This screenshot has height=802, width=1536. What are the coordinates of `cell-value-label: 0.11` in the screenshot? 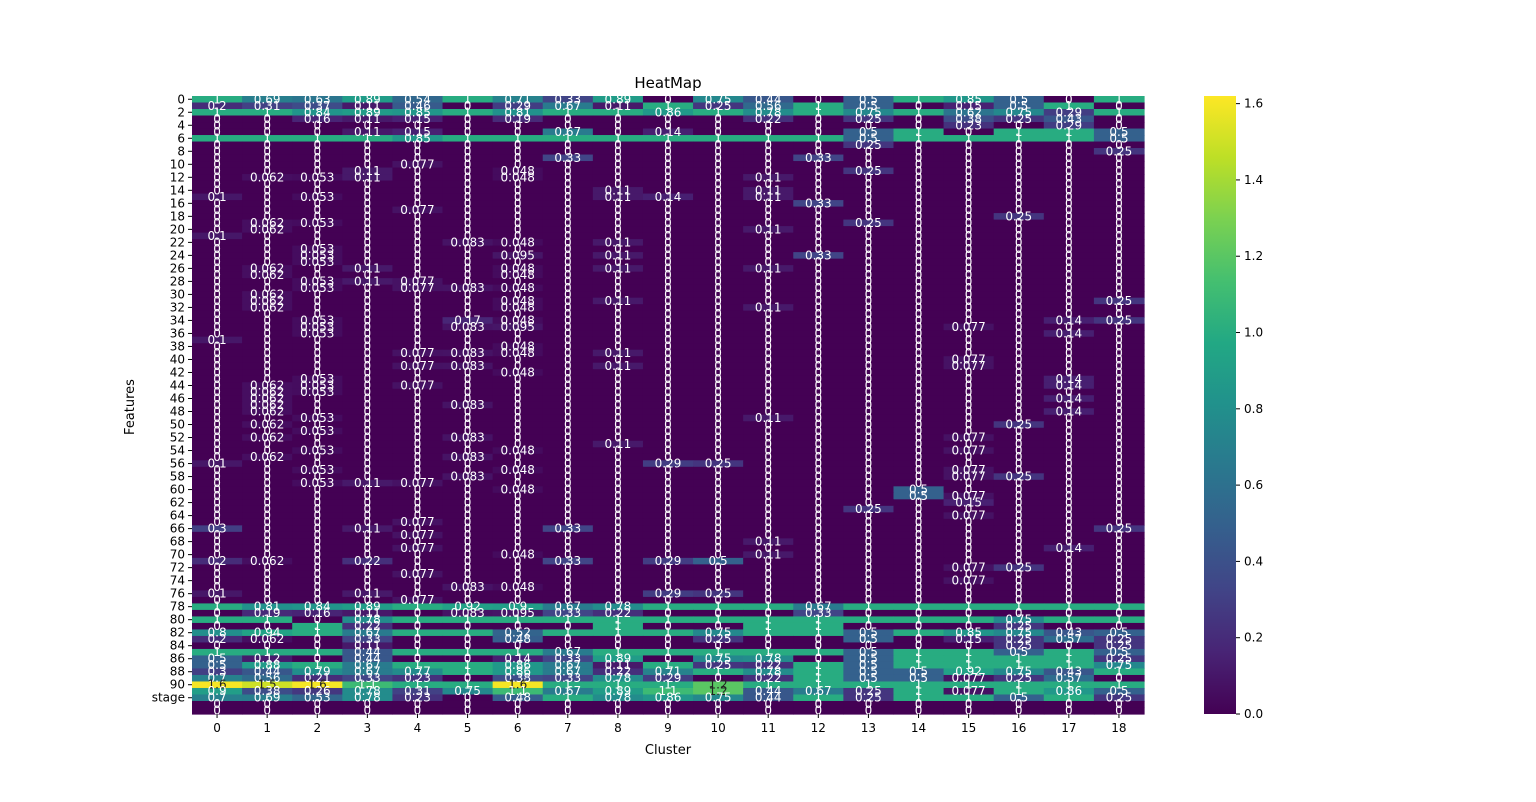 It's located at (367, 132).